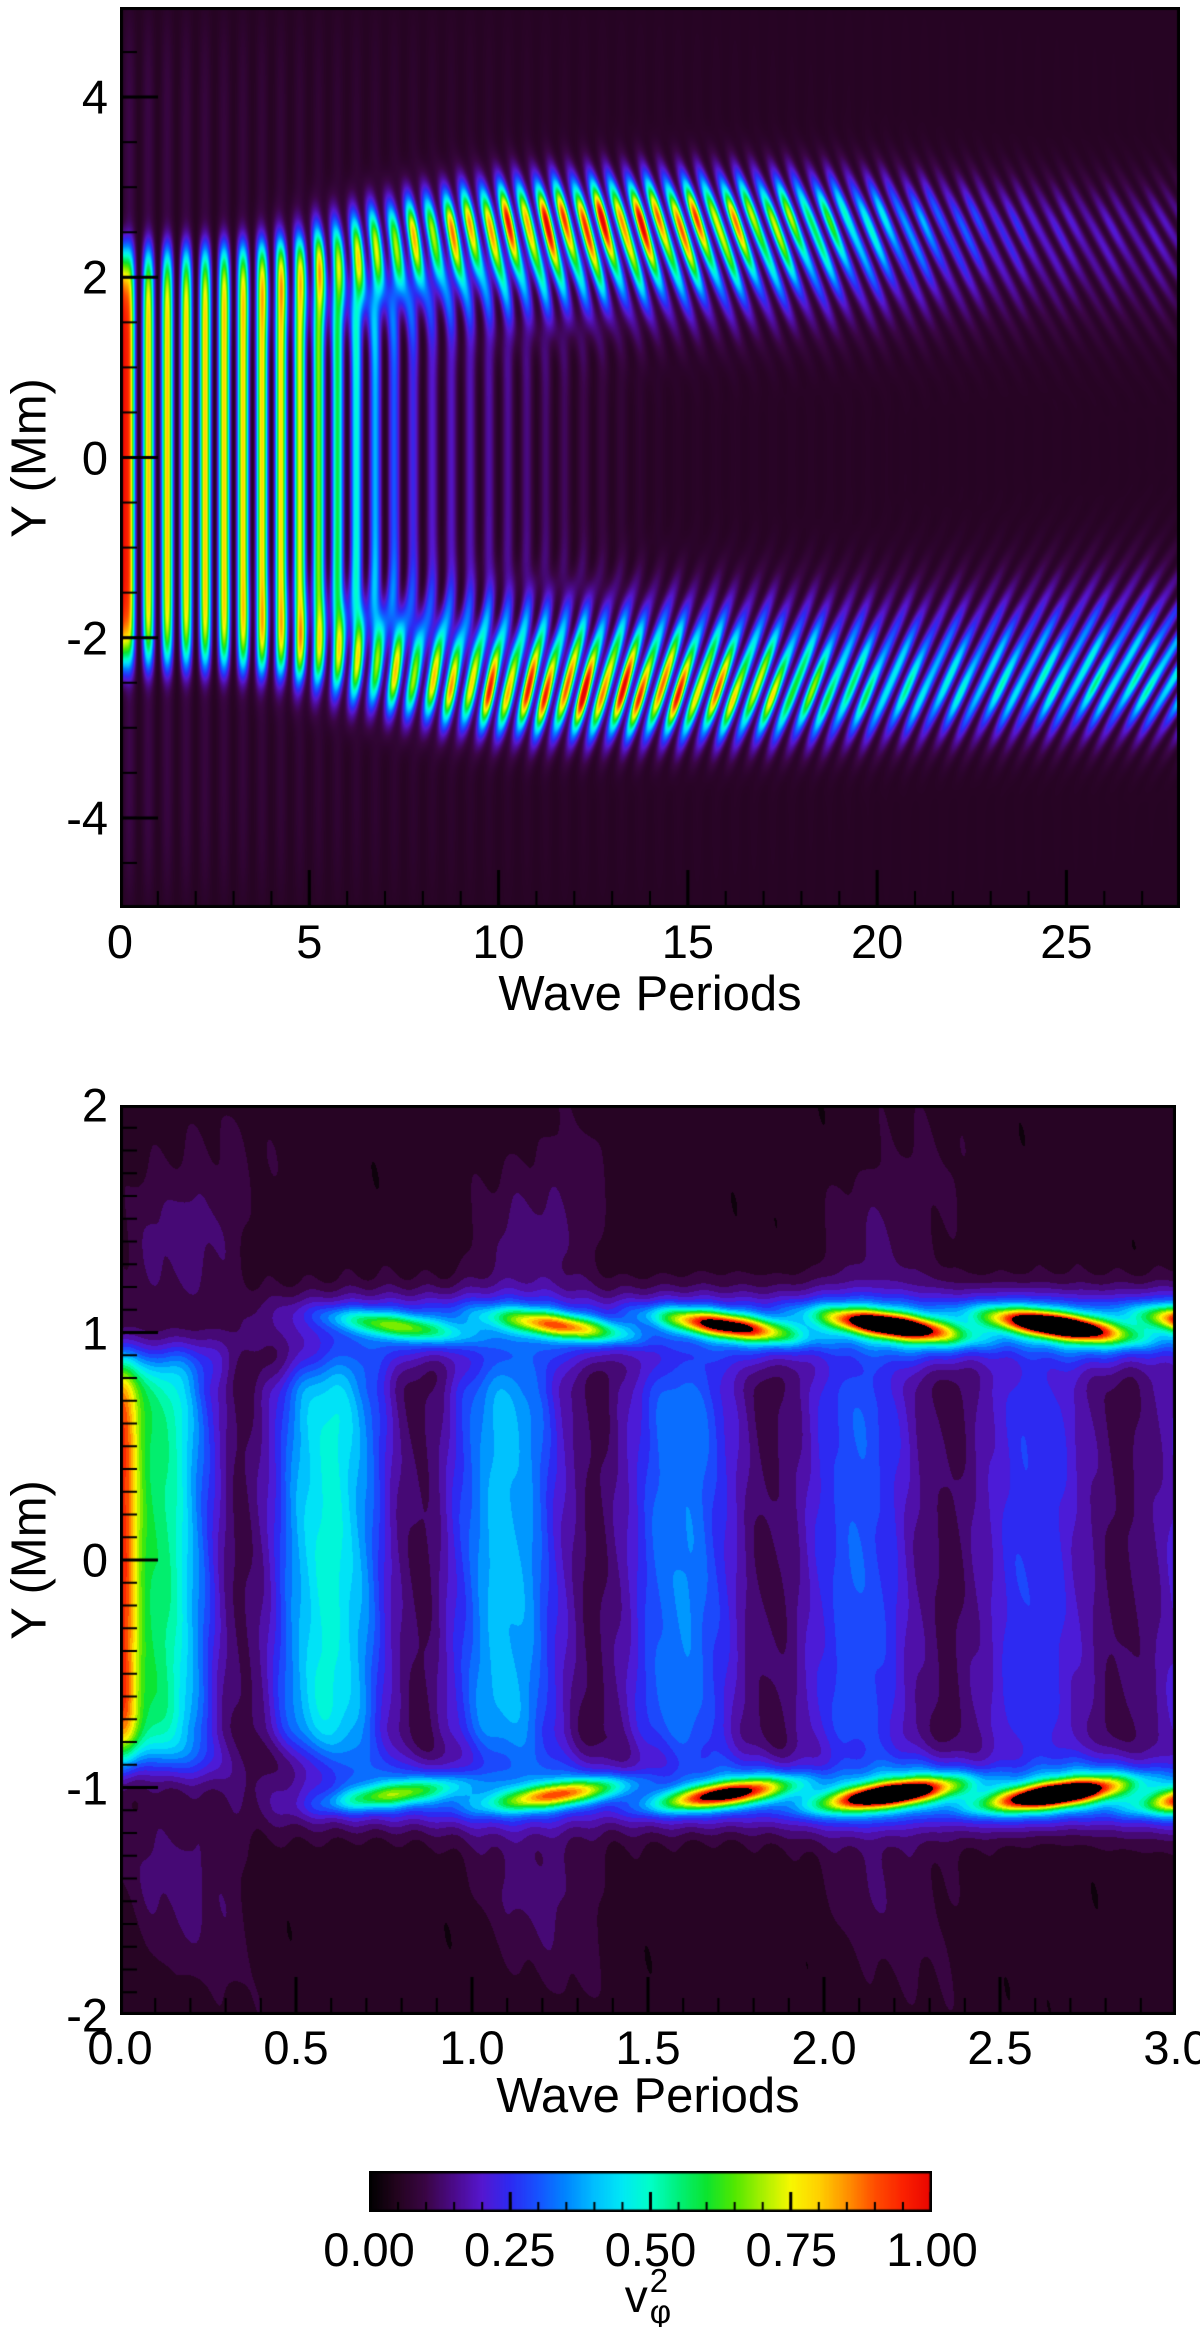 The width and height of the screenshot is (1200, 2327). Describe the element at coordinates (296, 2047) in the screenshot. I see `bottom-x-tick-label: 0.5` at that location.